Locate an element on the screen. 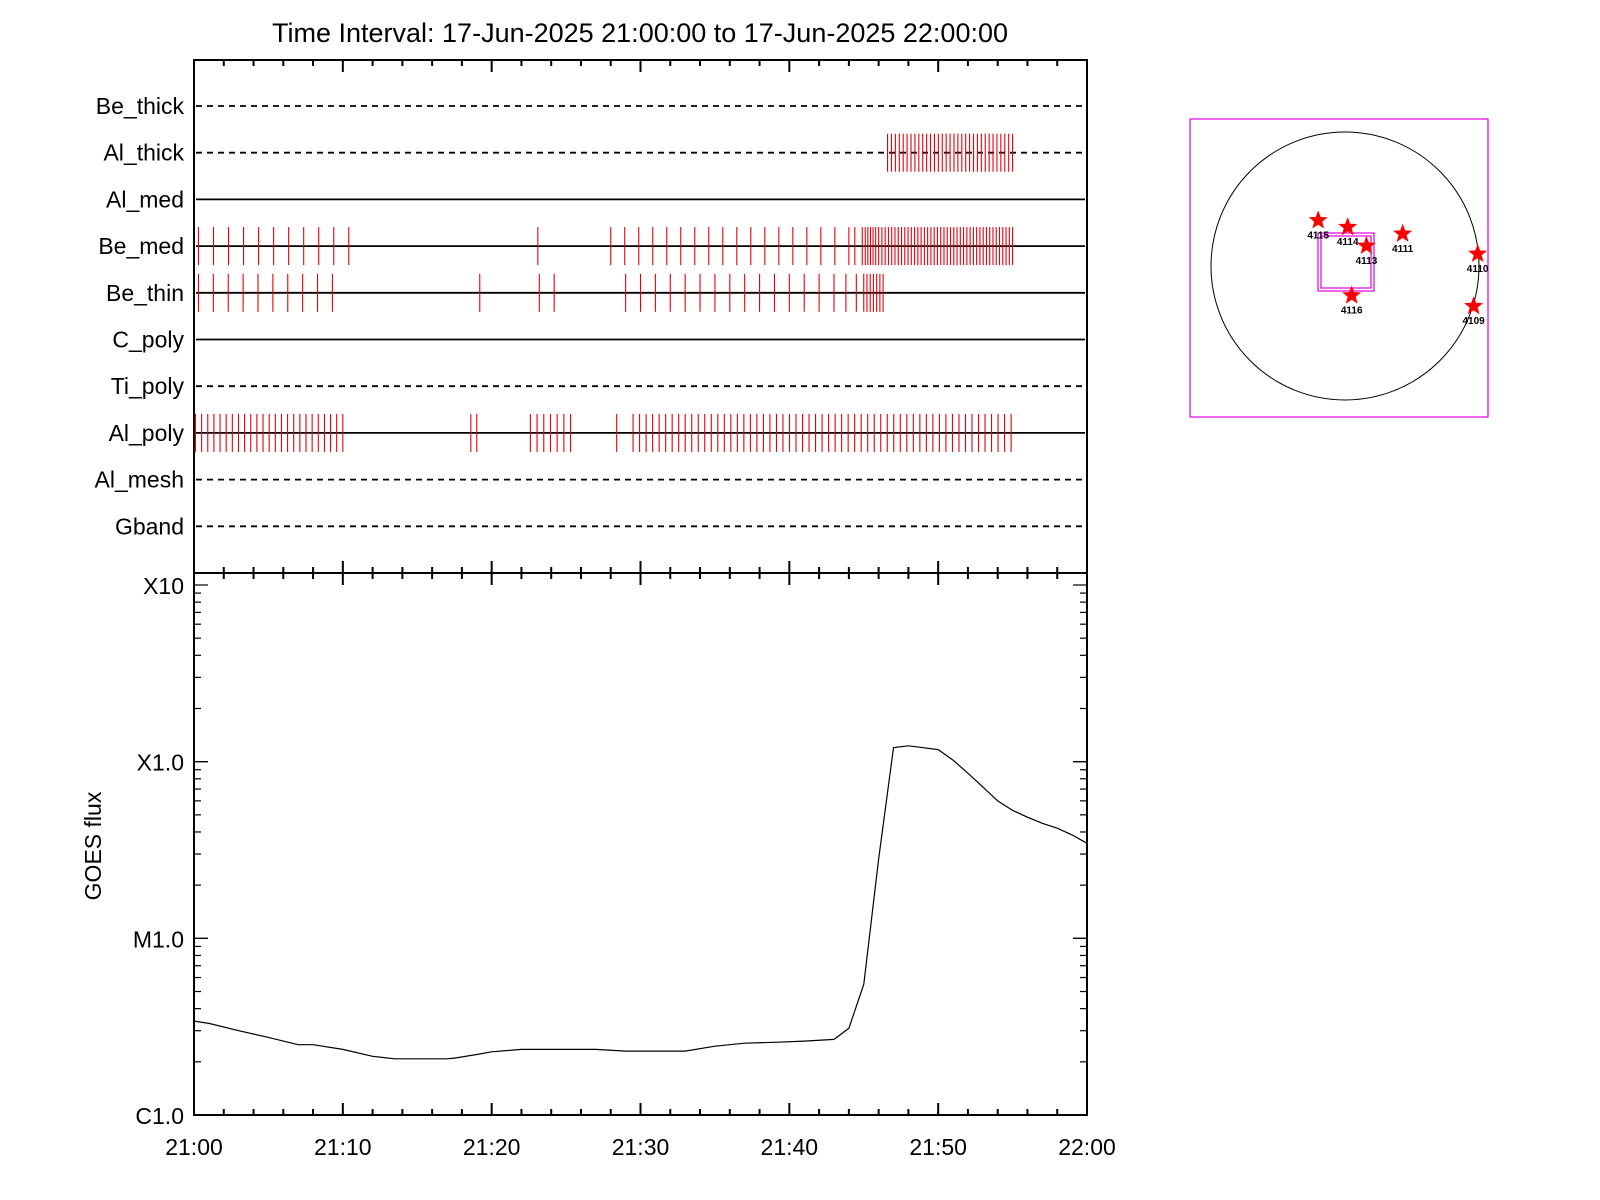  filter-label-al-poly: Al_poly is located at coordinates (147, 433).